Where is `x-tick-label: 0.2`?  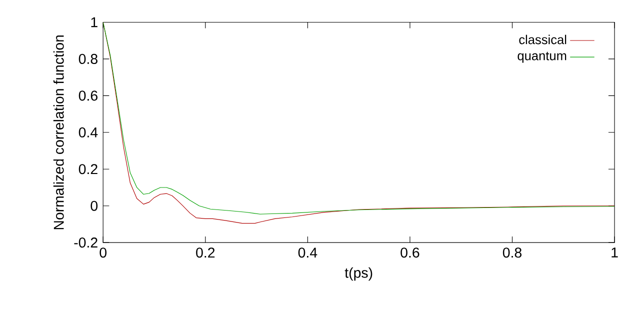
x-tick-label: 0.2 is located at coordinates (205, 252).